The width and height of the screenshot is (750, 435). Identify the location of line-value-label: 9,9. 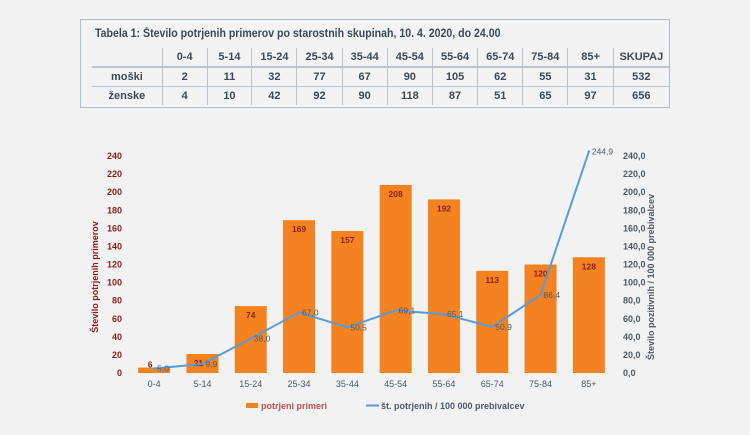
(211, 364).